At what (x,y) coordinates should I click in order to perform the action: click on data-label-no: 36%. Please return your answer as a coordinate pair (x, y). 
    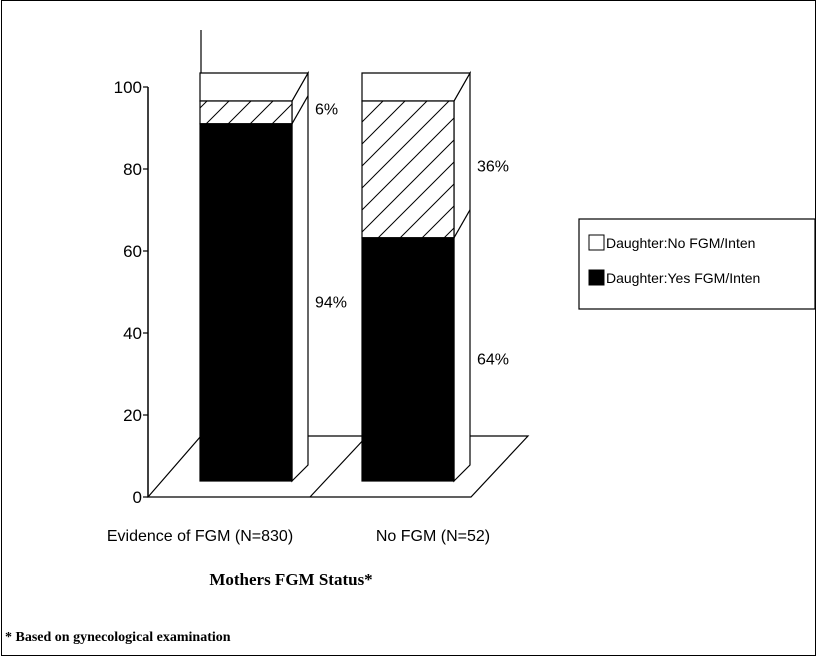
    Looking at the image, I should click on (493, 166).